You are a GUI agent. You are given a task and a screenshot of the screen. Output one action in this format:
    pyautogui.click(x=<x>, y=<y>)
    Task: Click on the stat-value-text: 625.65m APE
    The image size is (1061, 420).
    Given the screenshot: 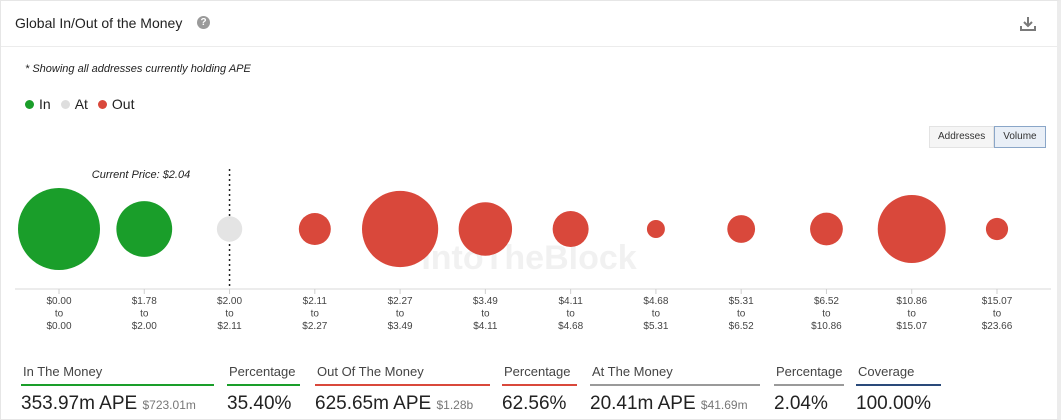 What is the action you would take?
    pyautogui.click(x=373, y=403)
    